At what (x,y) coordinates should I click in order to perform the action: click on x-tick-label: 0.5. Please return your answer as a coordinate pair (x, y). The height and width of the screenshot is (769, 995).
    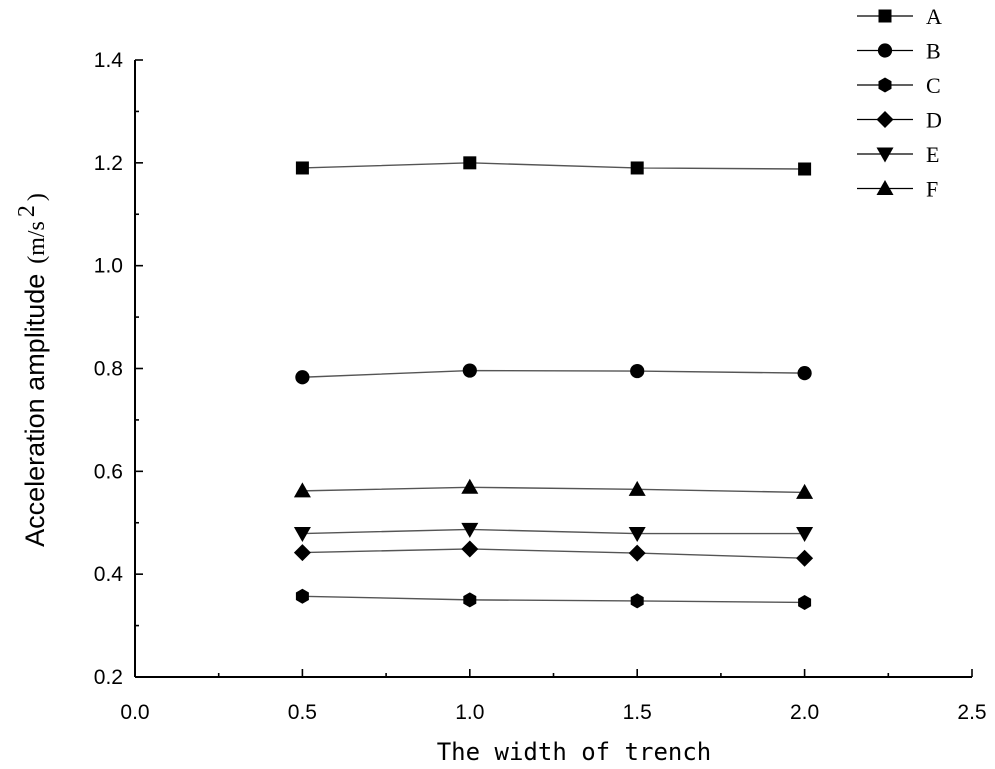
    Looking at the image, I should click on (302, 712).